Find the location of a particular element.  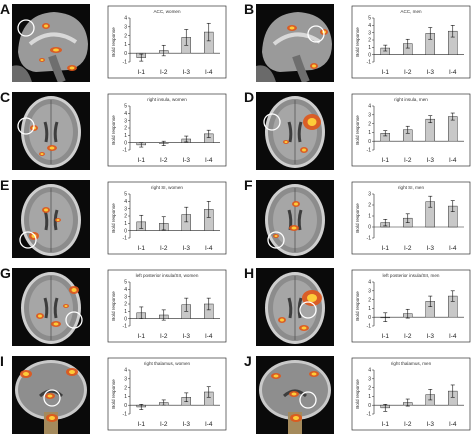

corpus-callosum is located at coordinates (297, 39).